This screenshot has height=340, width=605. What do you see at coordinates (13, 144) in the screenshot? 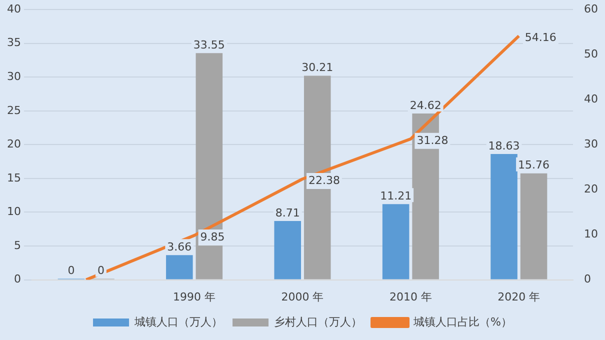
I see `y-tick-label: 20` at bounding box center [13, 144].